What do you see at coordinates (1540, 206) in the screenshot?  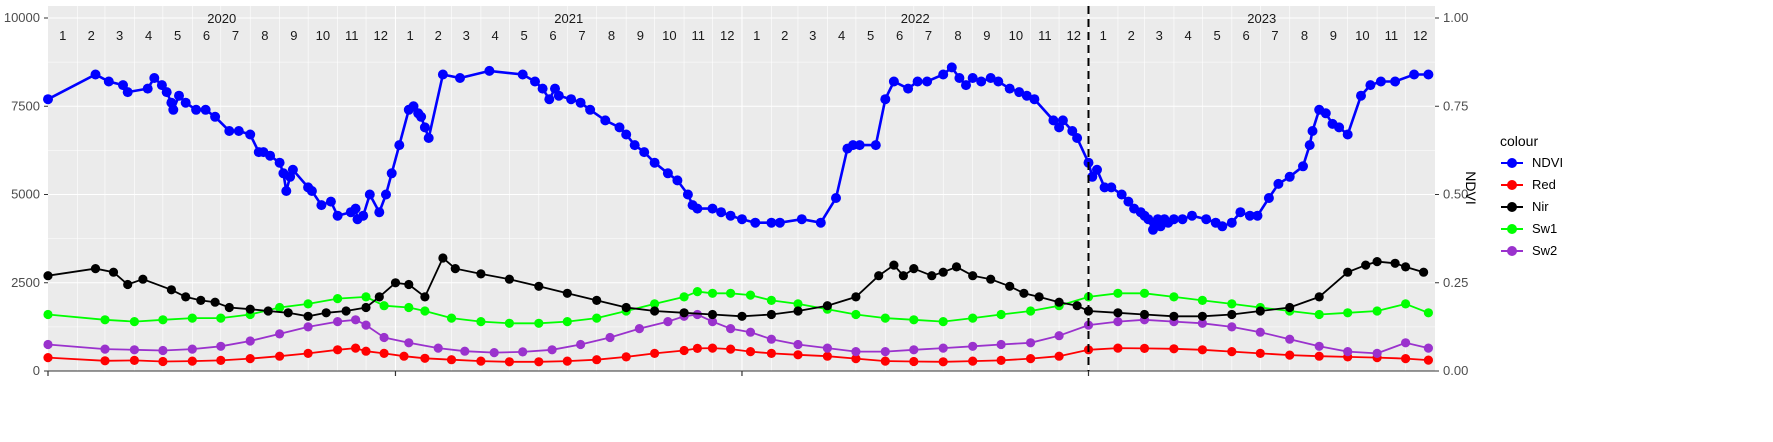 I see `legend-label: Nir` at bounding box center [1540, 206].